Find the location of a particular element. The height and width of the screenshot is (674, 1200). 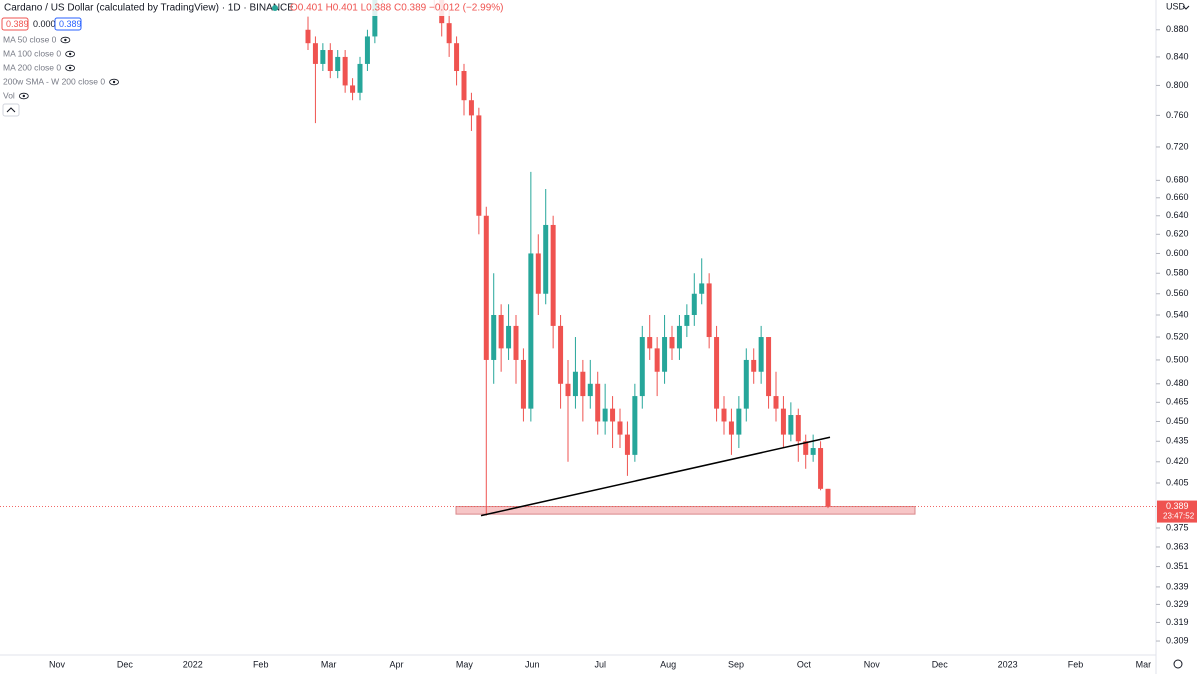

x-tick-label: Jul is located at coordinates (600, 664).